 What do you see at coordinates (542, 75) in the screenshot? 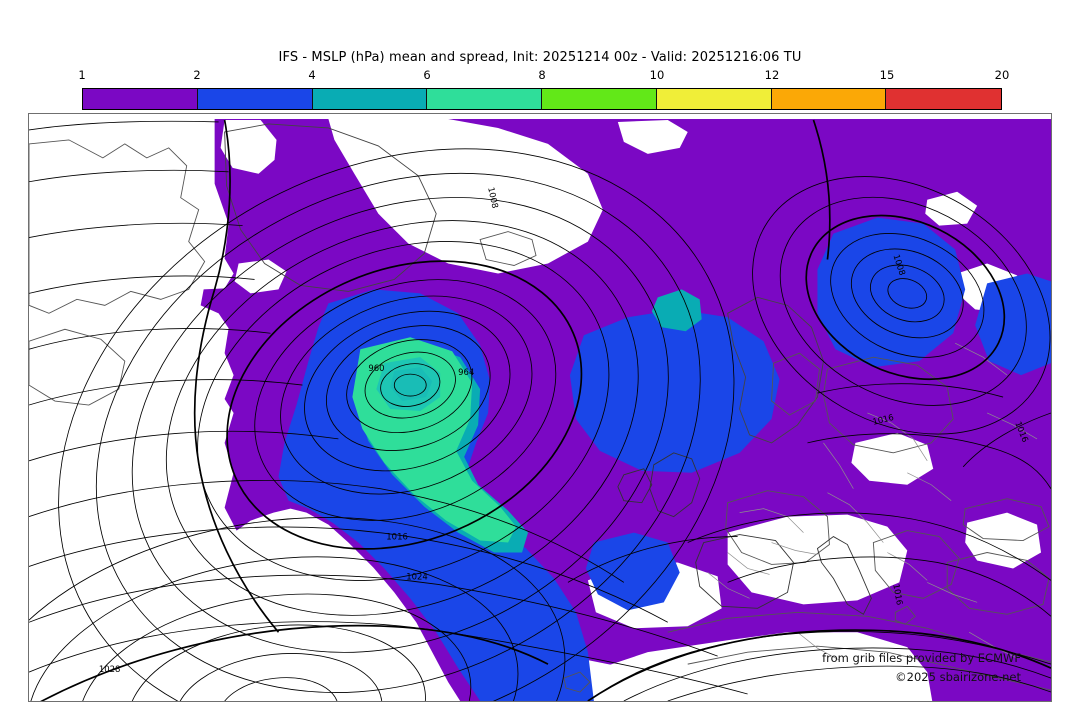
I see `colorbar-tick-8: 8` at bounding box center [542, 75].